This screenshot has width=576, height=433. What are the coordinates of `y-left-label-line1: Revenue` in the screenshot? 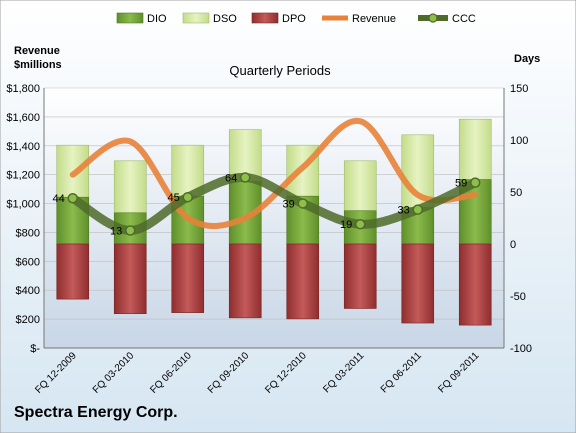 It's located at (37, 51).